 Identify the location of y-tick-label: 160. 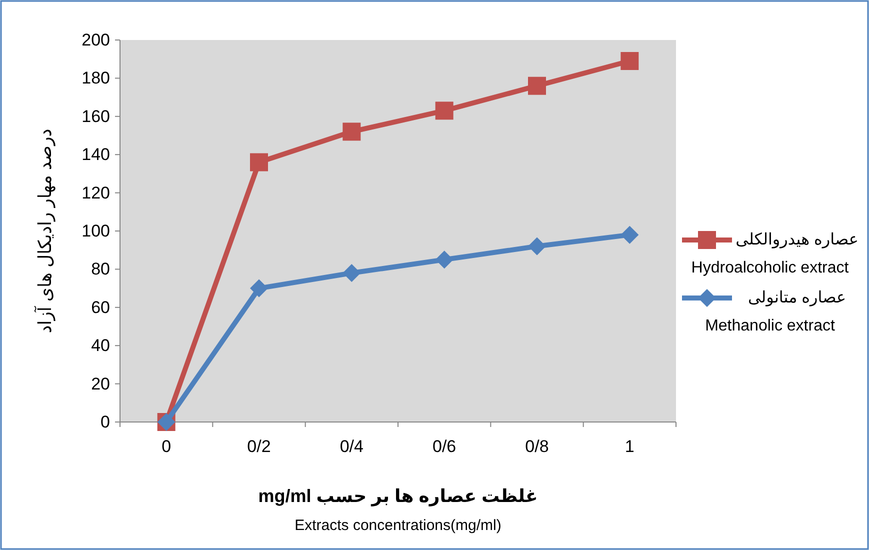
(96, 116).